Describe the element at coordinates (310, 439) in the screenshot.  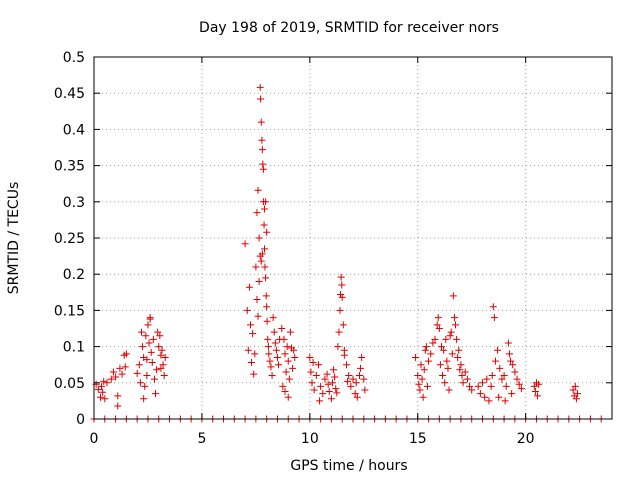
I see `x-tick-label: 10` at that location.